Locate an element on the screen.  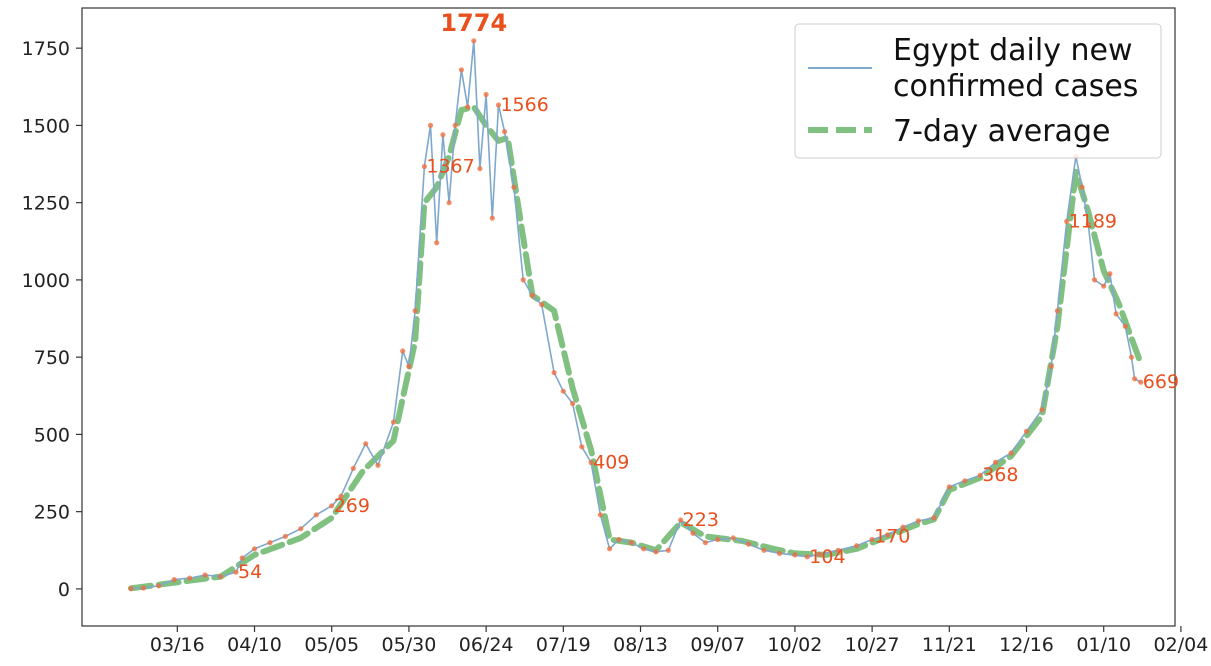
y-tick-label: 750 is located at coordinates (52, 358).